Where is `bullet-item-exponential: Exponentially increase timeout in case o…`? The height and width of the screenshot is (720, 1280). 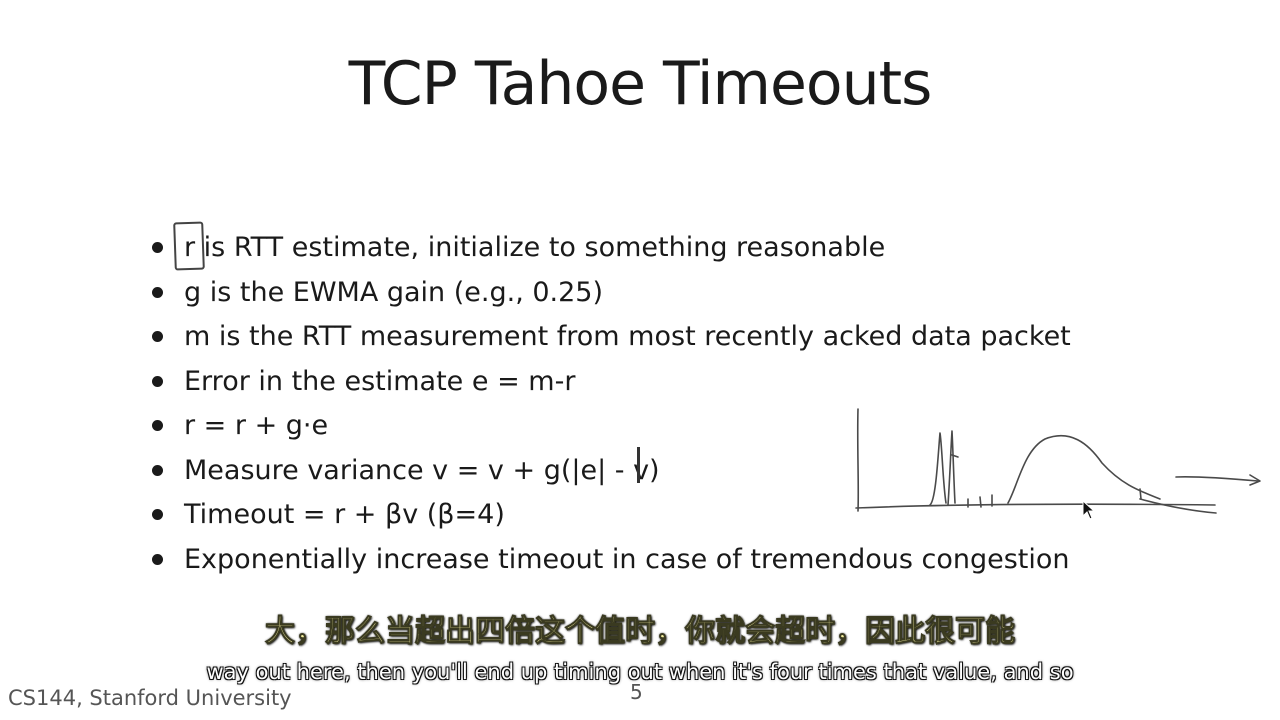
bullet-item-exponential: Exponentially increase timeout in case o… is located at coordinates (610, 560).